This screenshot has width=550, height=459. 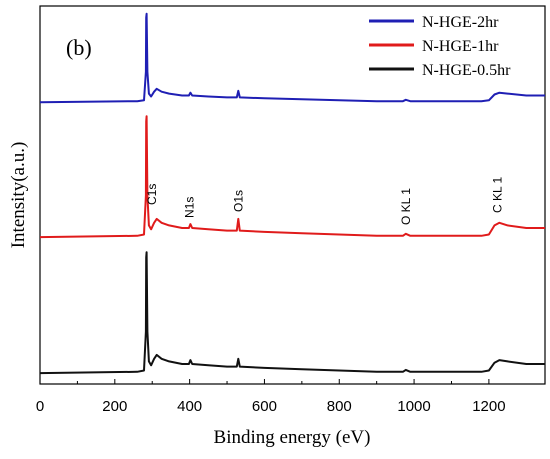 I want to click on x-axis-label: Binding energy (eV), so click(x=292, y=437).